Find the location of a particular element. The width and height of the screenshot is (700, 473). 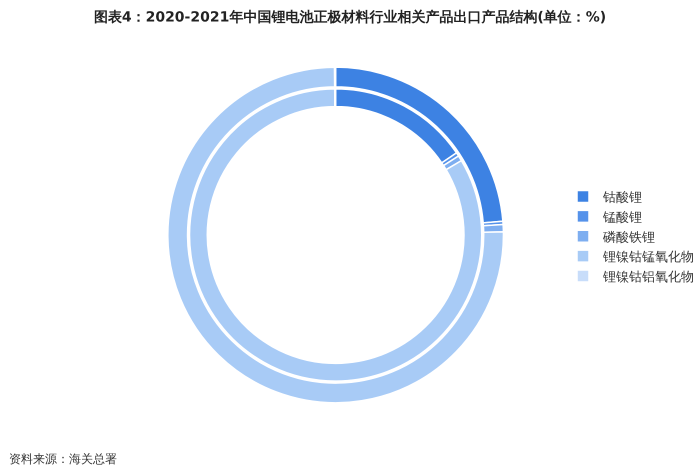

text: 资料来源：海关总署 is located at coordinates (63, 459).